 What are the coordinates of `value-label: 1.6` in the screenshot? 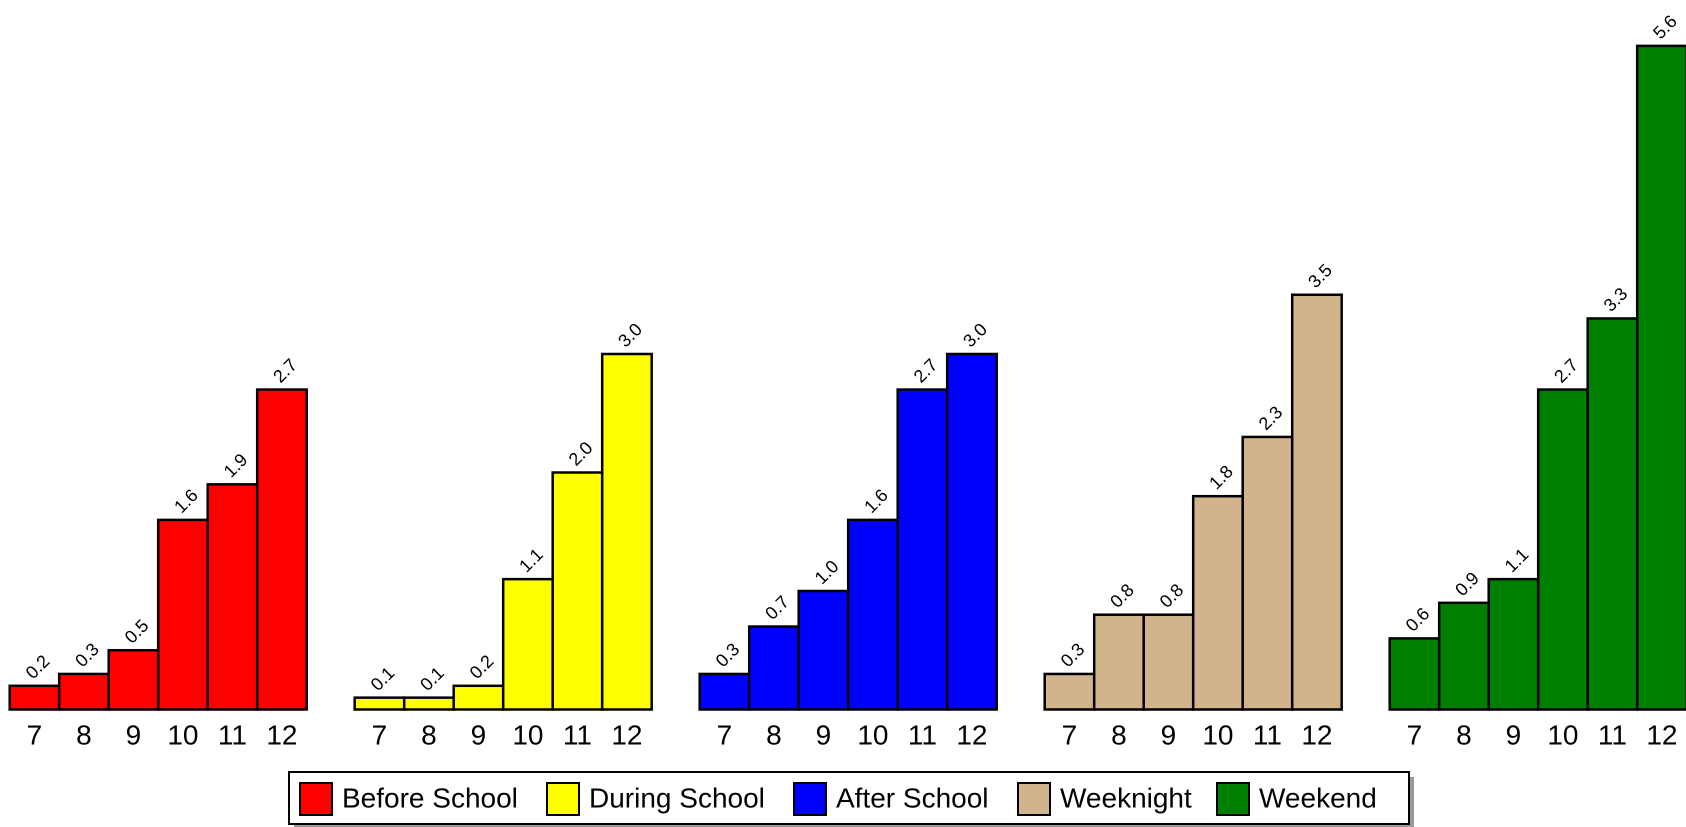 It's located at (876, 501).